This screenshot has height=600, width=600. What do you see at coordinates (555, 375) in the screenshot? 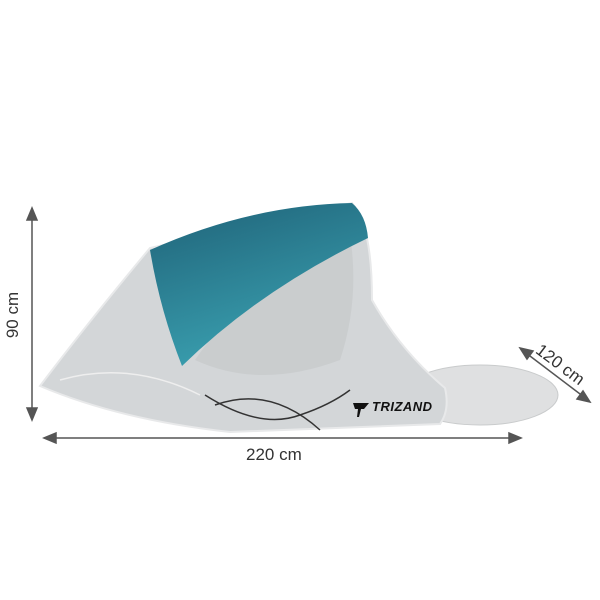
I see `depth-arrow` at bounding box center [555, 375].